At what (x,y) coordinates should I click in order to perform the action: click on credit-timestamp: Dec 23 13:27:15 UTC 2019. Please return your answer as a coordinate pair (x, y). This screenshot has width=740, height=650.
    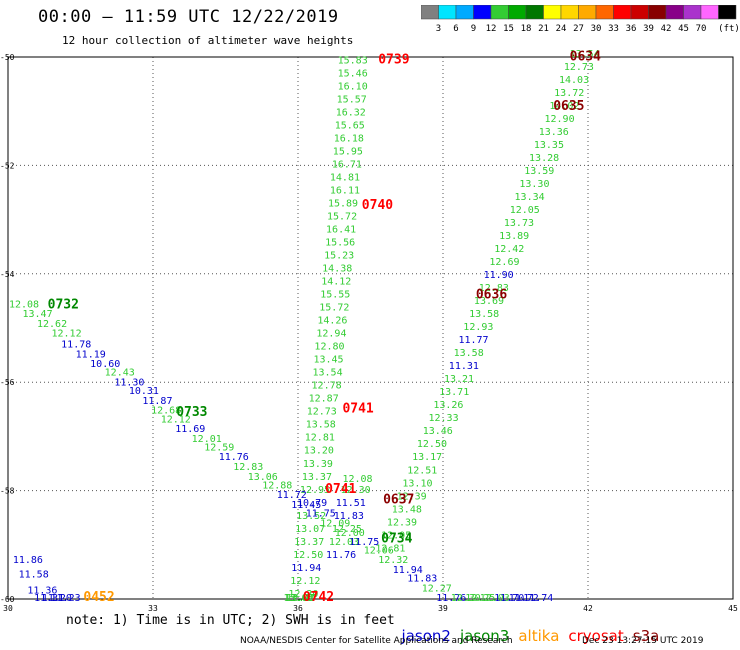
    Looking at the image, I should click on (643, 641).